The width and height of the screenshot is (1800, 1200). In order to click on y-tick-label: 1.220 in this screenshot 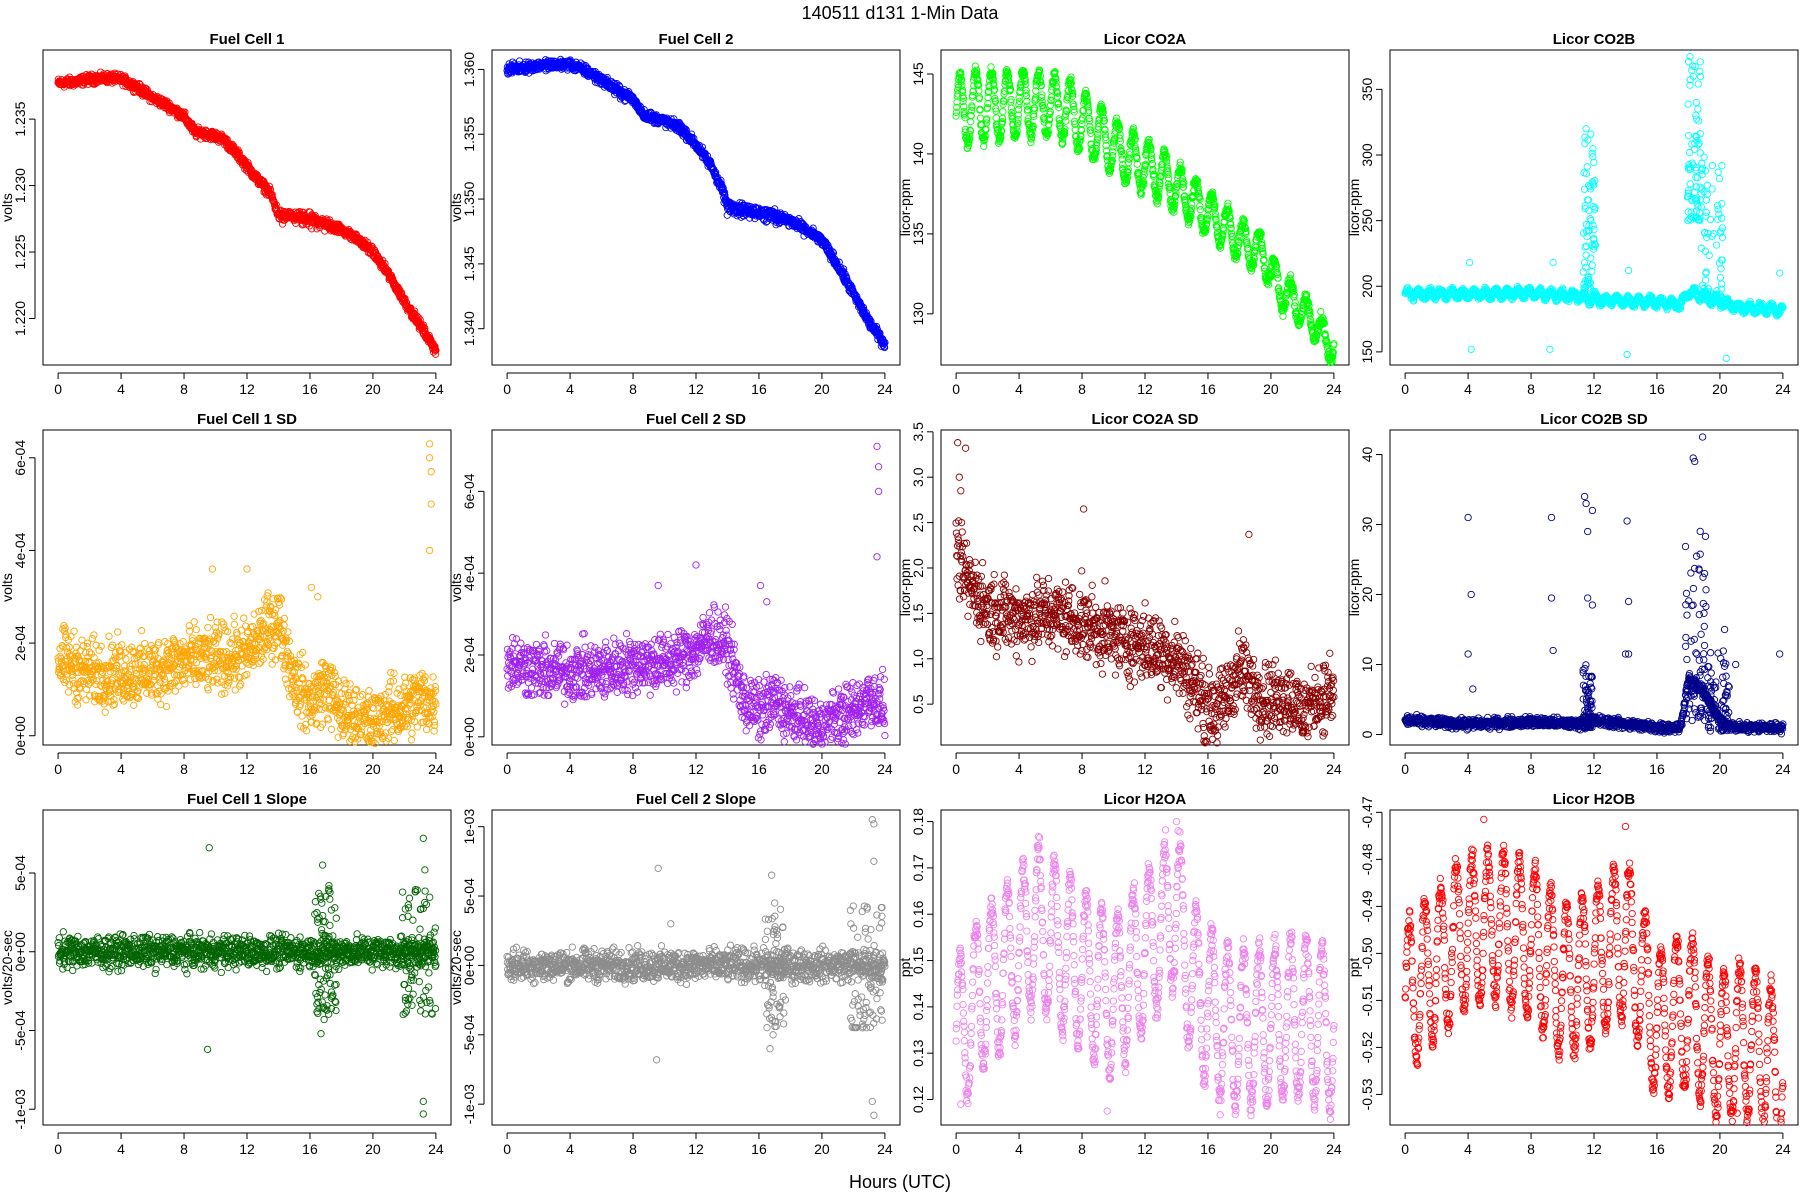, I will do `click(20, 318)`.